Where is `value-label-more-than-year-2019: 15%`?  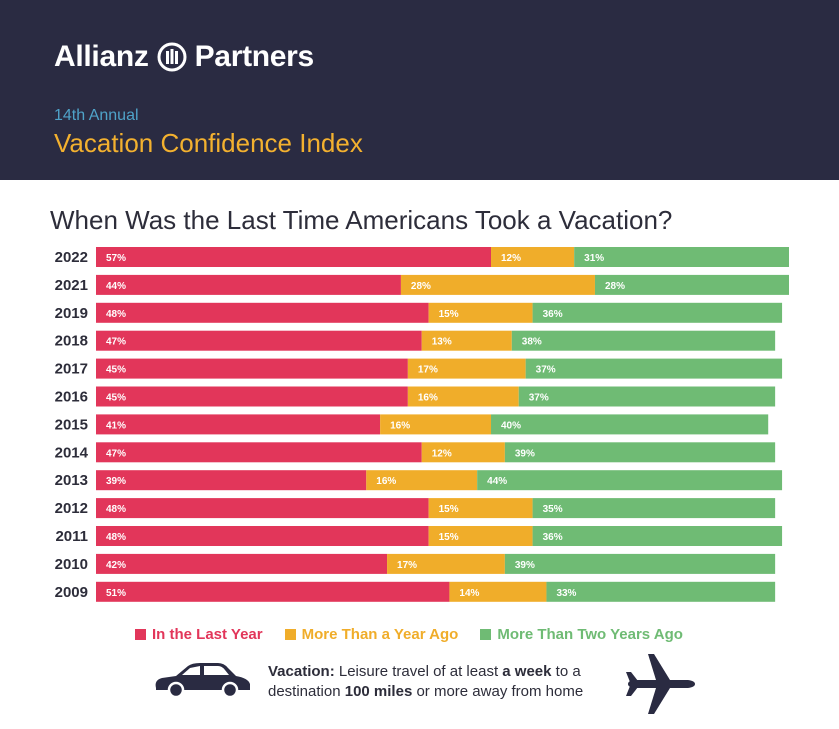
value-label-more-than-year-2019: 15% is located at coordinates (449, 314).